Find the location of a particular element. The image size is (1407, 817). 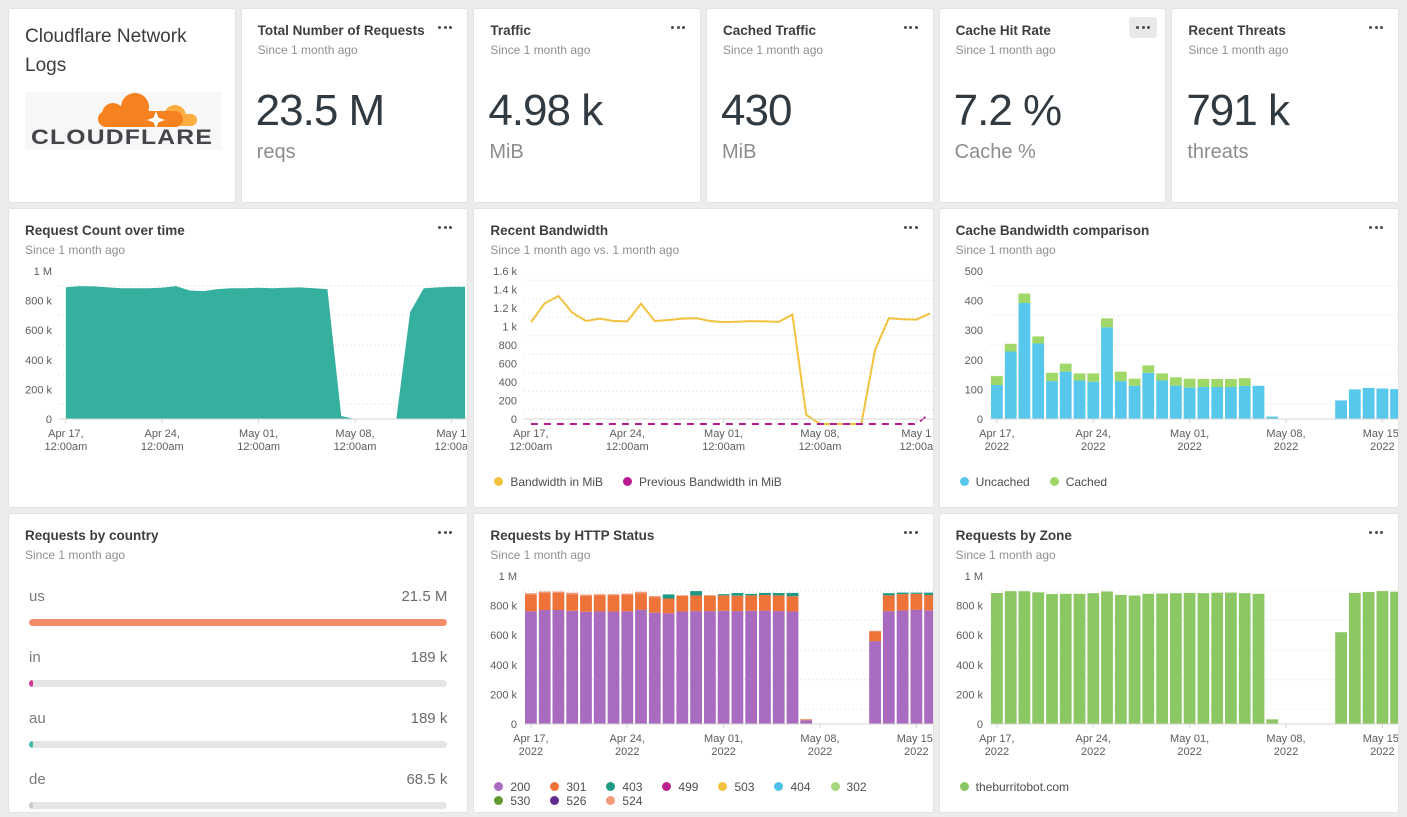

chart-legend: 200 301 403 499 503 404 302 530 526 524 is located at coordinates (703, 793).